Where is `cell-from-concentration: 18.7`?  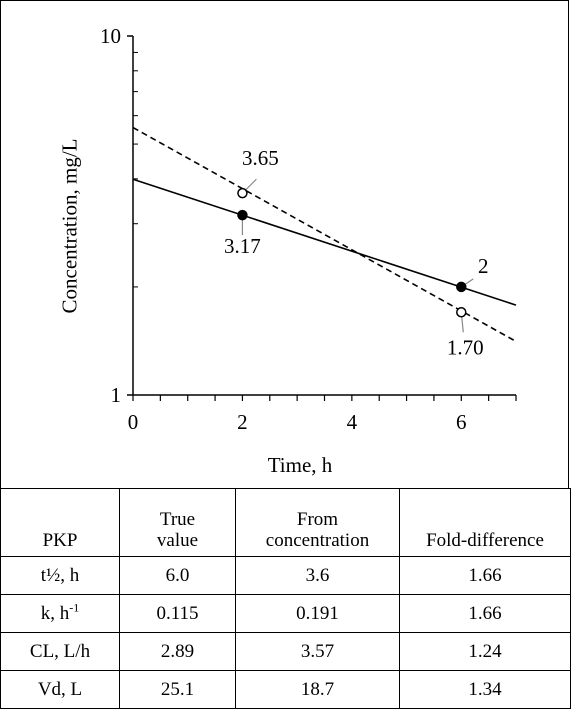 cell-from-concentration: 18.7 is located at coordinates (317, 689).